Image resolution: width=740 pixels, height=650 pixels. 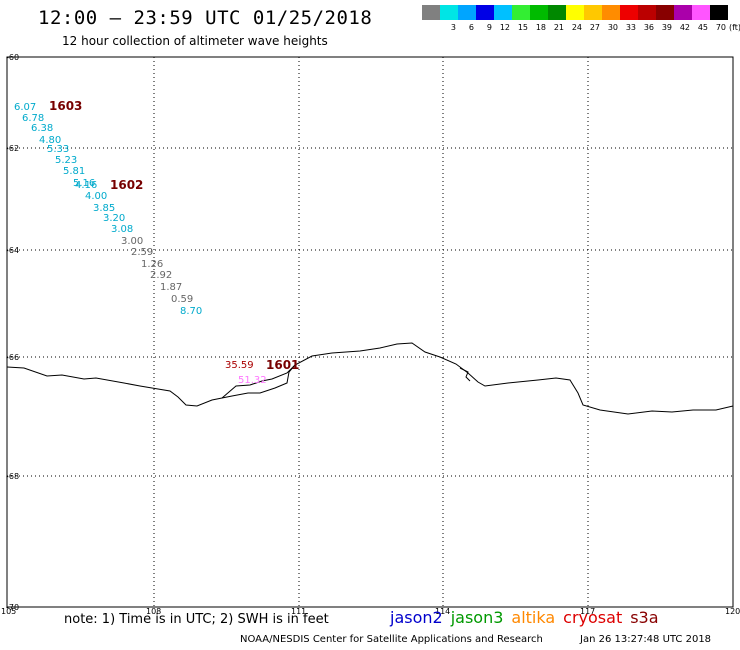 What do you see at coordinates (298, 611) in the screenshot?
I see `longitude-label: 111` at bounding box center [298, 611].